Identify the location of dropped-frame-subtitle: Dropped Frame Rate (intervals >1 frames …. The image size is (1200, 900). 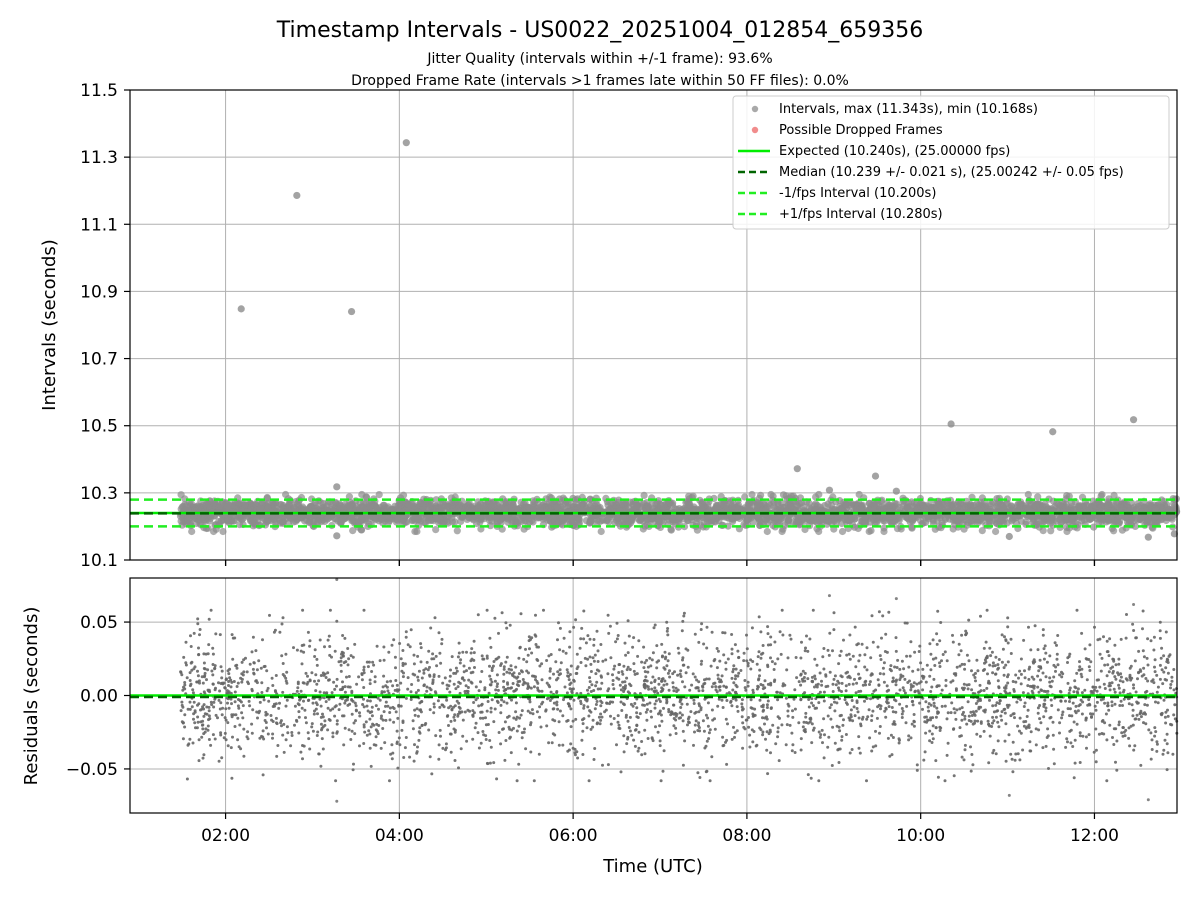
(600, 81).